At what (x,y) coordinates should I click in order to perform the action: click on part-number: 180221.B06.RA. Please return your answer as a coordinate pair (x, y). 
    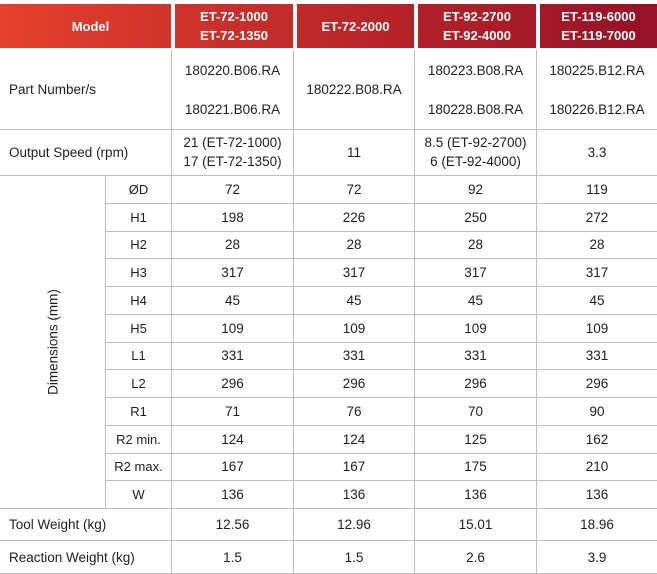
    Looking at the image, I should click on (232, 109).